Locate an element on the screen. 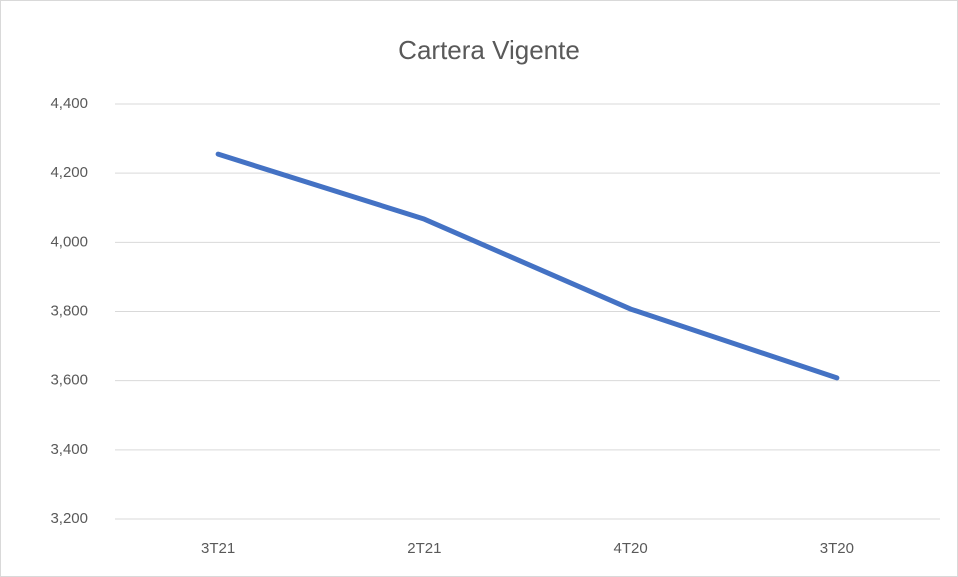 The image size is (958, 577). y-tick-label: 3,400 is located at coordinates (69, 449).